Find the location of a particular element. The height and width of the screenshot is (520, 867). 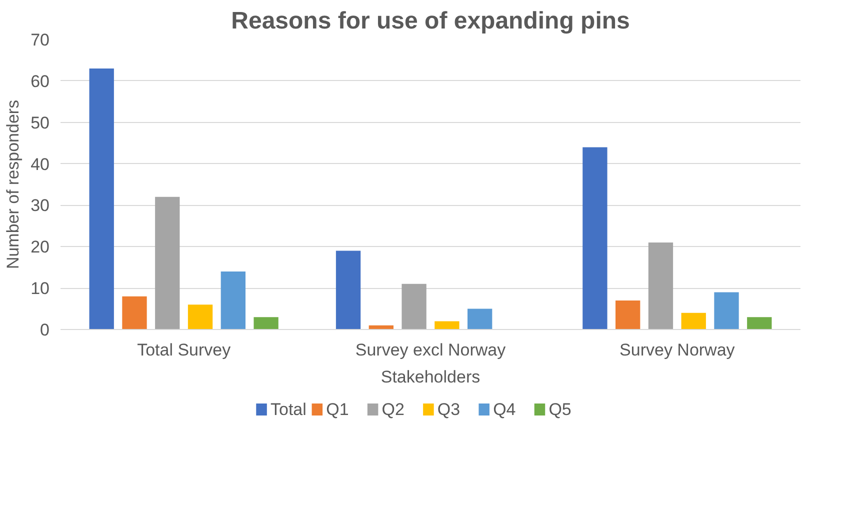

y-tick-label: 0 is located at coordinates (45, 330).